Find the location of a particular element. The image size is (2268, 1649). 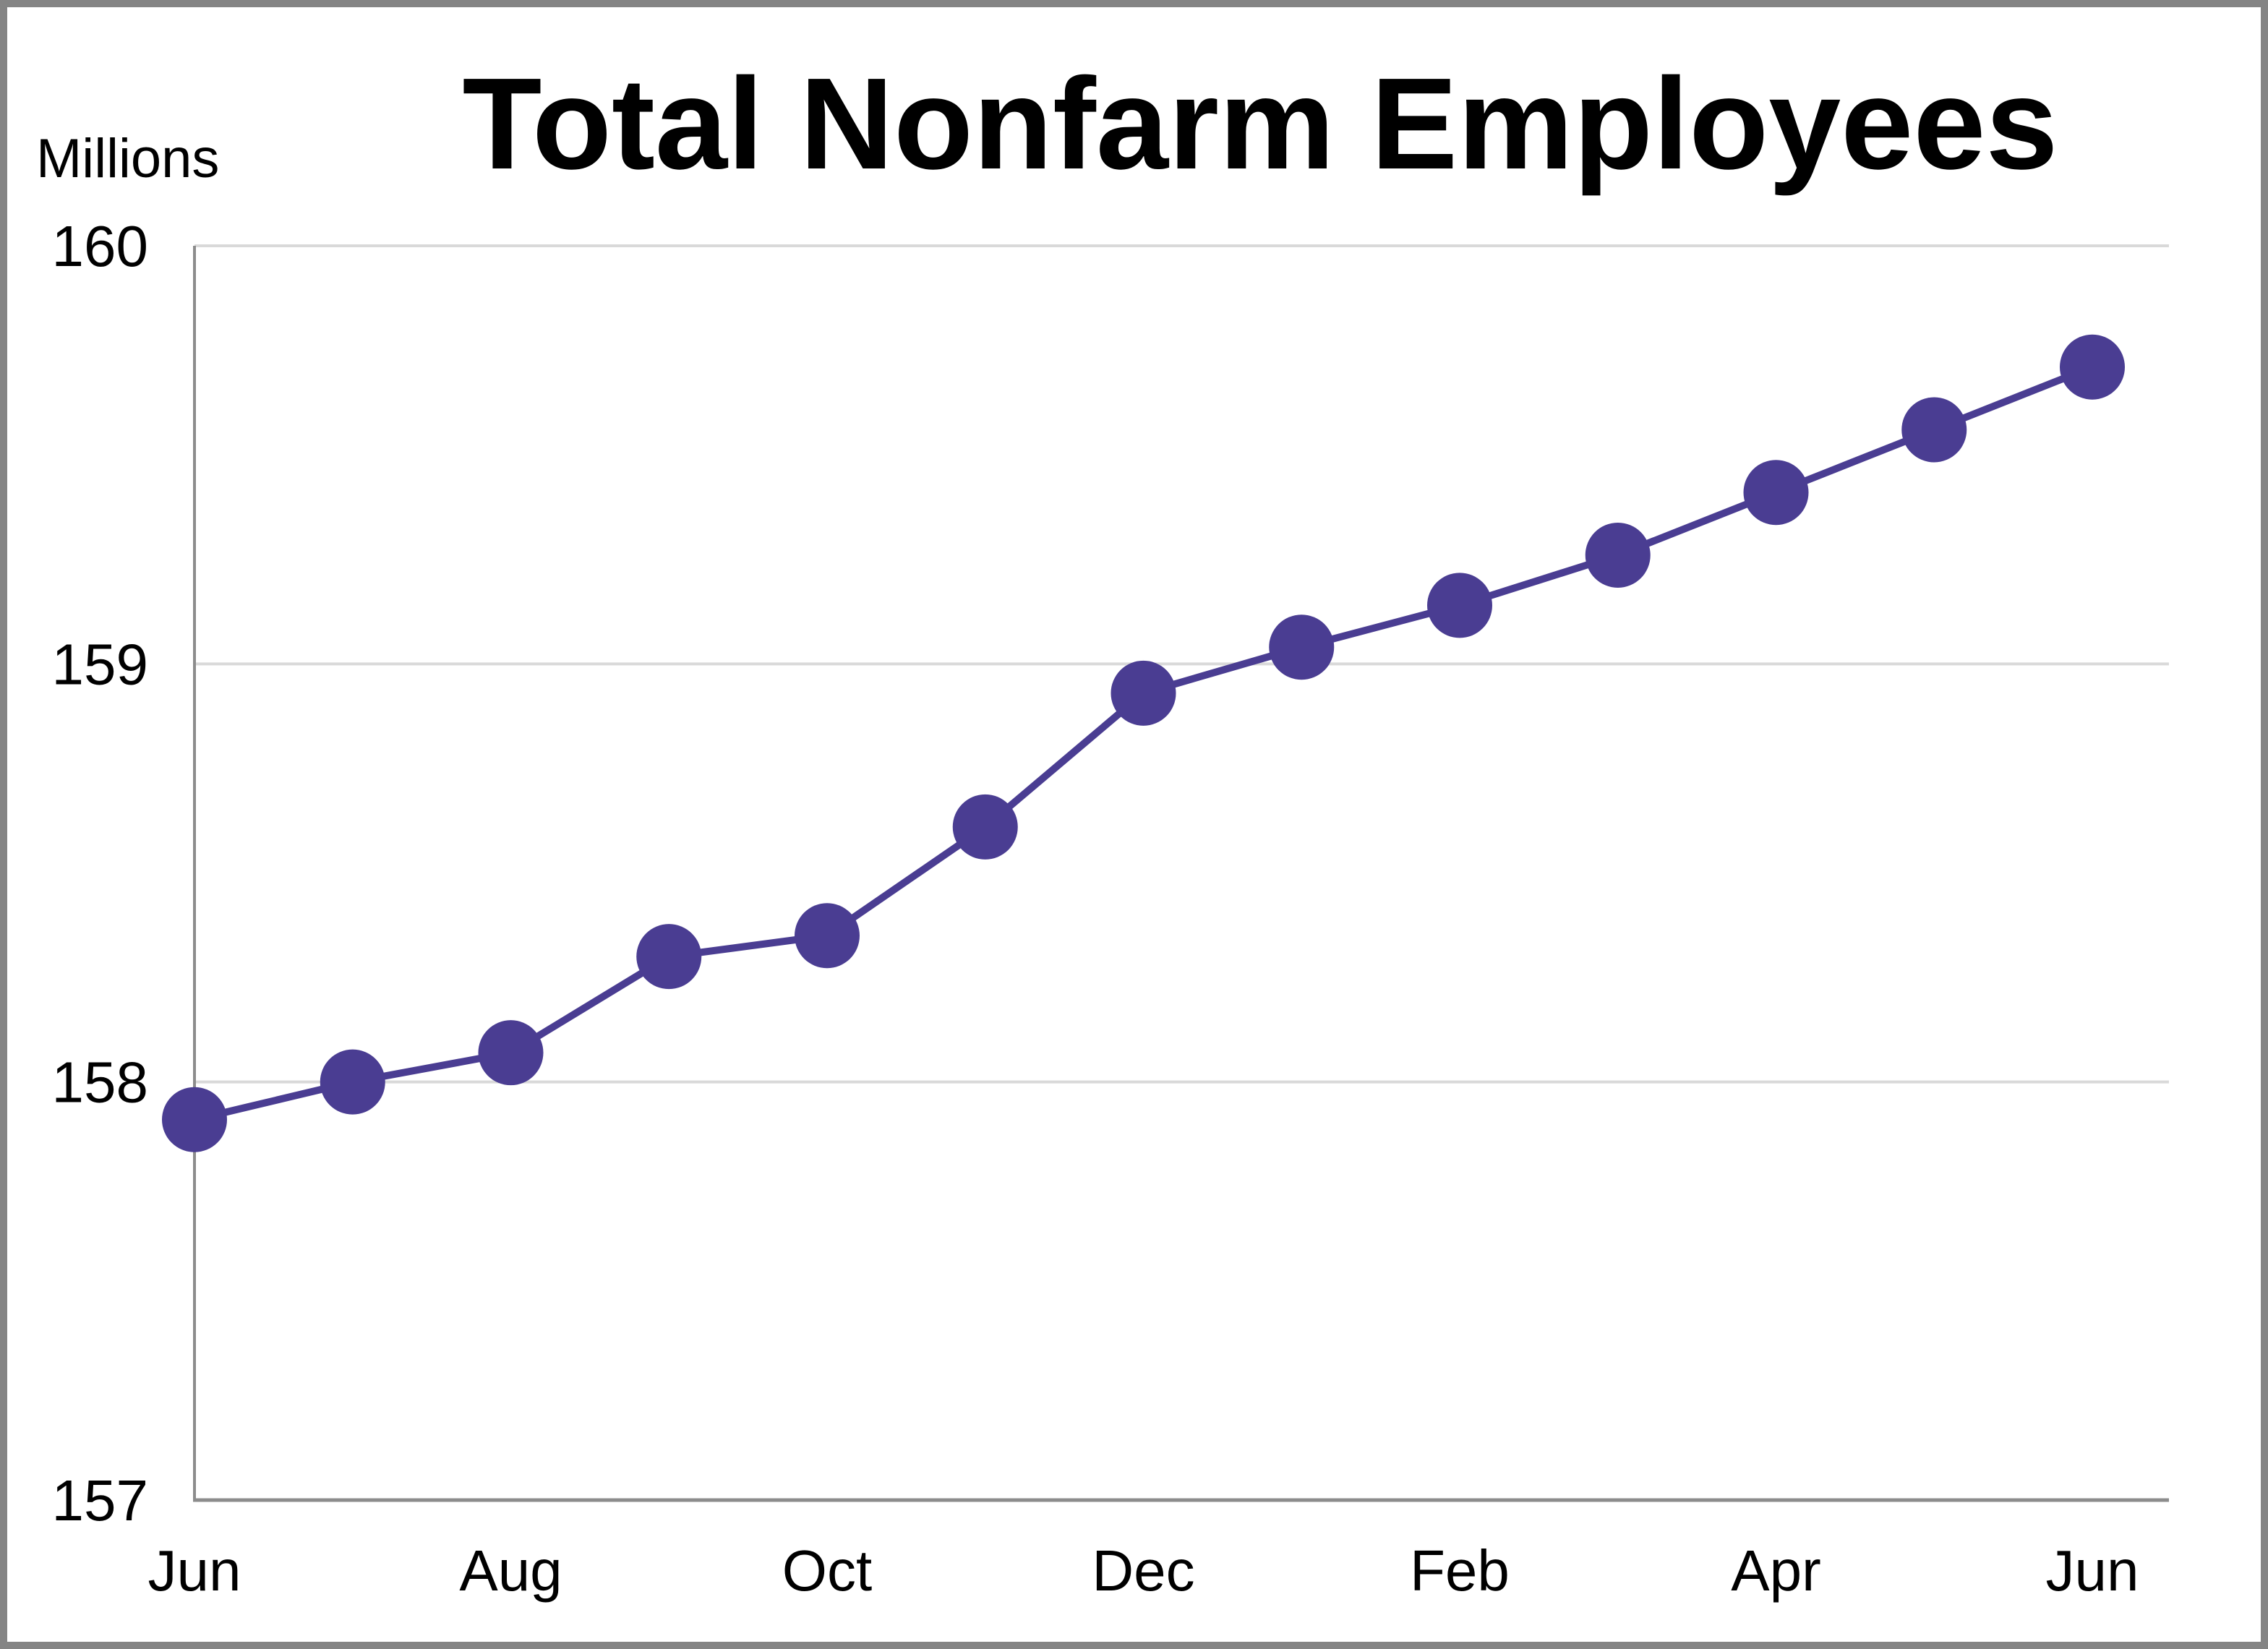

x-tick-label: Apr is located at coordinates (1776, 1570).